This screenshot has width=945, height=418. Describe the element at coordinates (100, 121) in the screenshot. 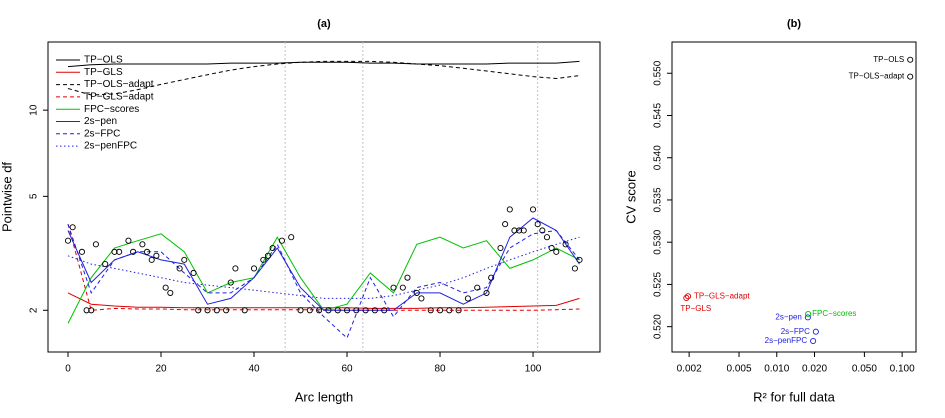

I see `legend-label: 2s−pen` at that location.